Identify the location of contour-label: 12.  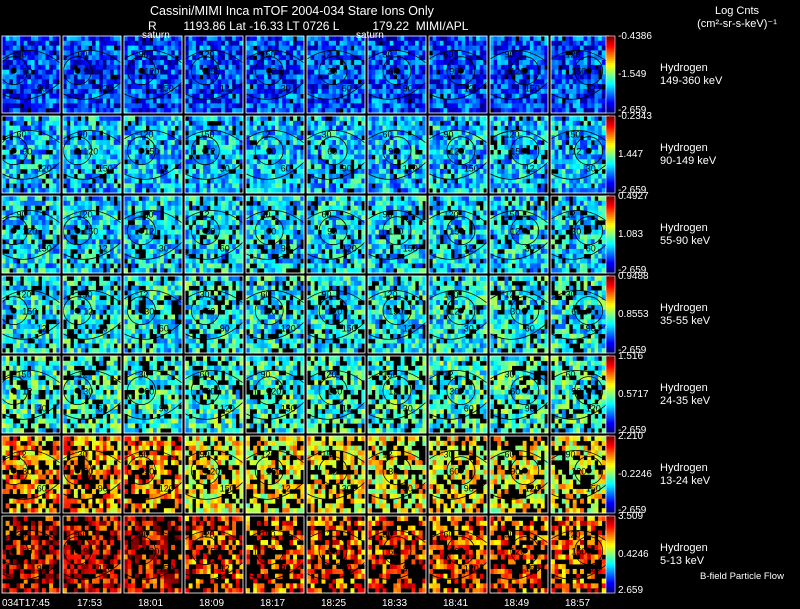
(271, 72).